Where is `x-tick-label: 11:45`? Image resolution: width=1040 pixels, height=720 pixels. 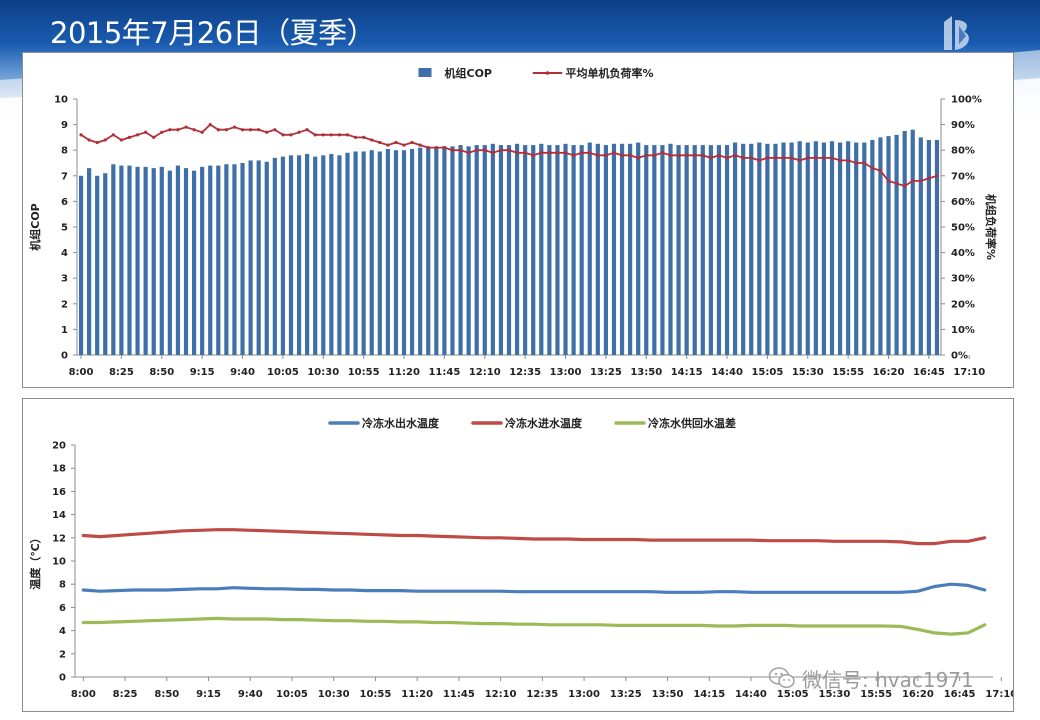
x-tick-label: 11:45 is located at coordinates (459, 694).